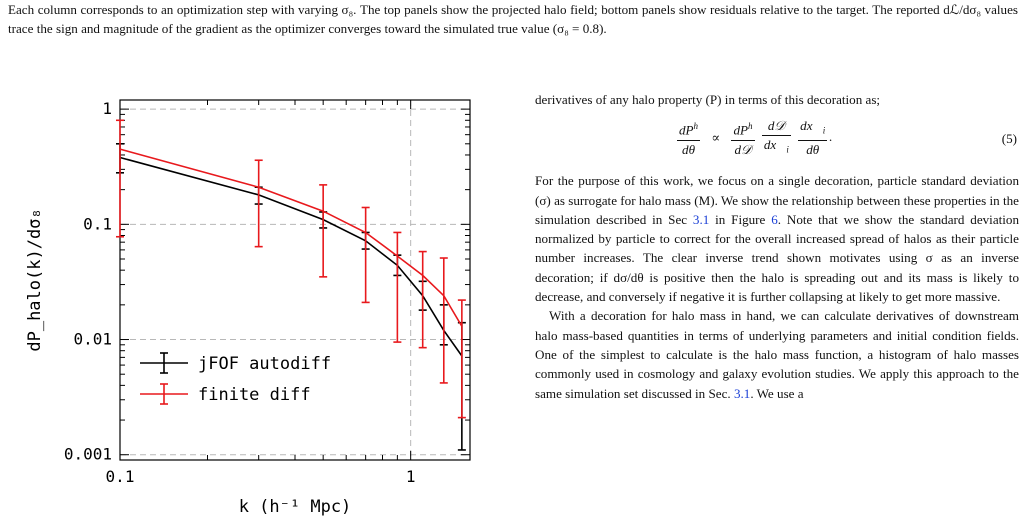  Describe the element at coordinates (88, 454) in the screenshot. I see `y-tick-label: 0.001` at that location.